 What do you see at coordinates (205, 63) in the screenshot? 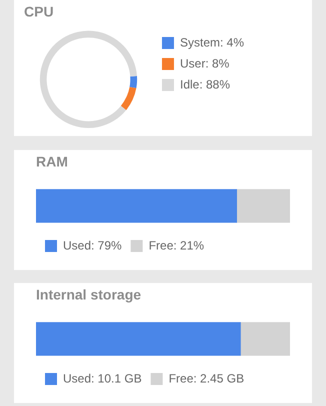
I see `legend-label: User: 8%` at bounding box center [205, 63].